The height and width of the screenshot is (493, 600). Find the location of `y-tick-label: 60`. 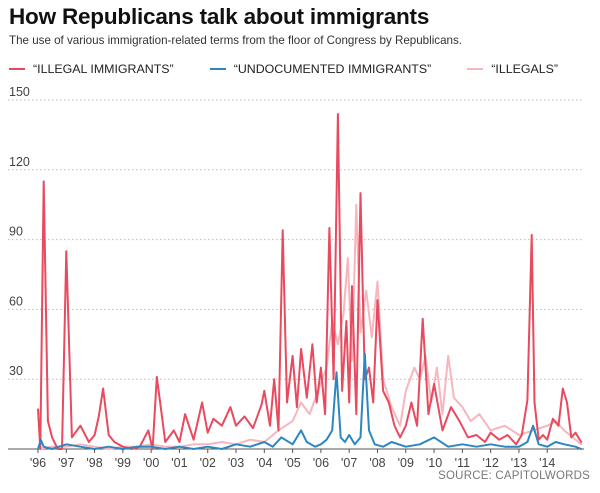

y-tick-label: 60 is located at coordinates (16, 301).